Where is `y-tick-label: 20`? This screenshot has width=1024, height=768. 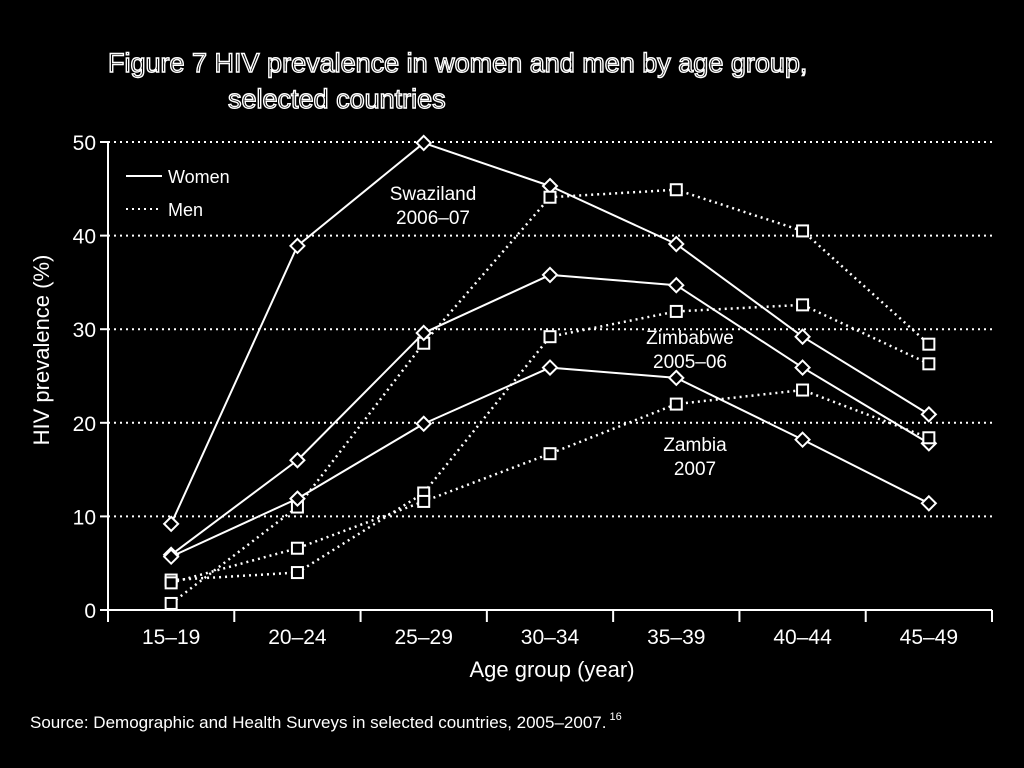 y-tick-label: 20 is located at coordinates (84, 424).